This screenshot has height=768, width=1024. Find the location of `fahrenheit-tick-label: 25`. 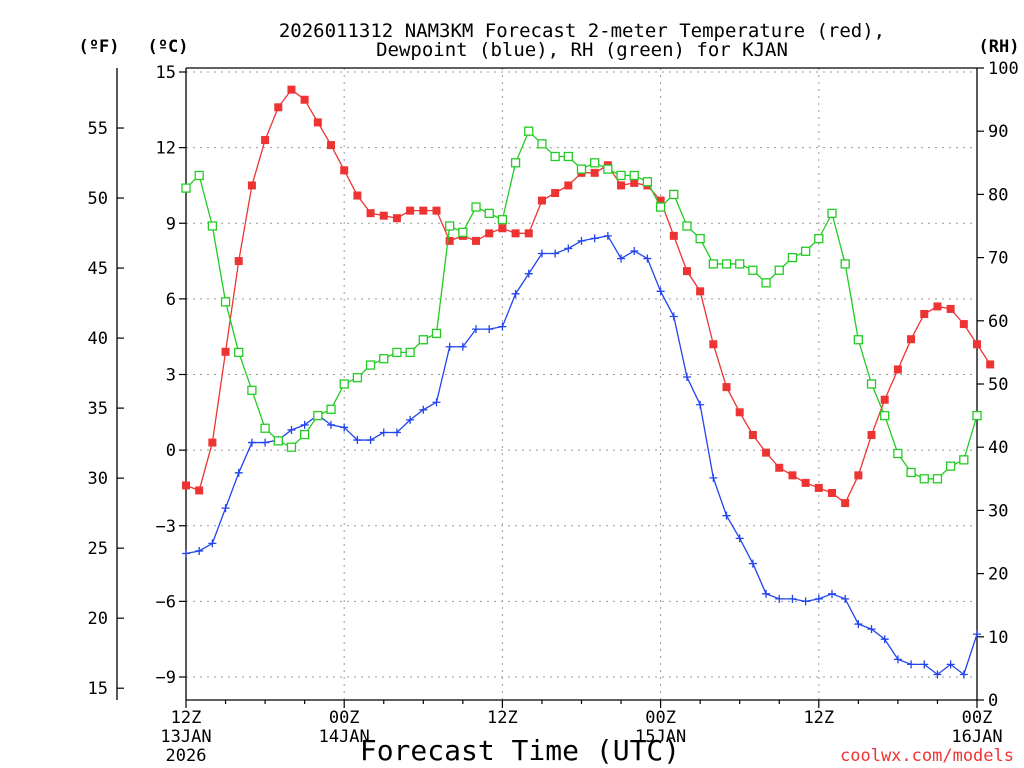

fahrenheit-tick-label: 25 is located at coordinates (98, 549).